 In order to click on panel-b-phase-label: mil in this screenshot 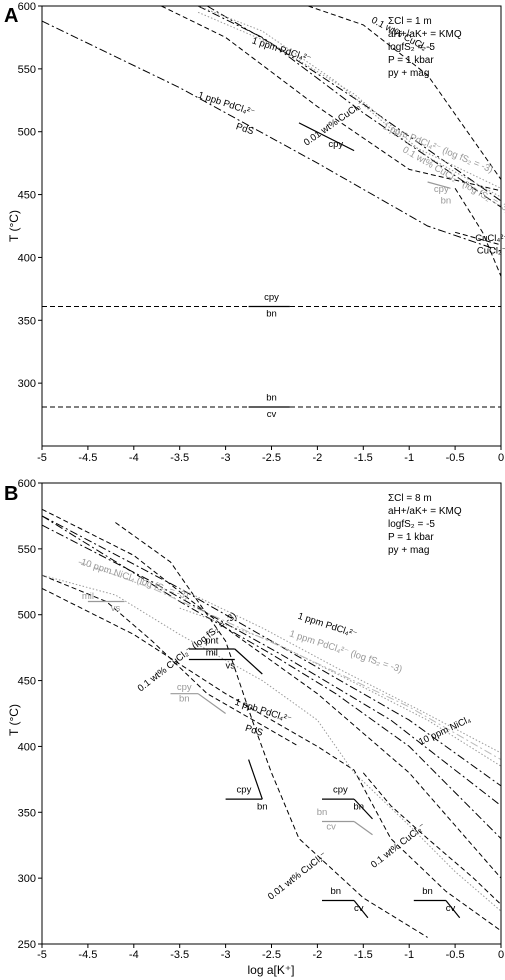, I will do `click(212, 653)`.